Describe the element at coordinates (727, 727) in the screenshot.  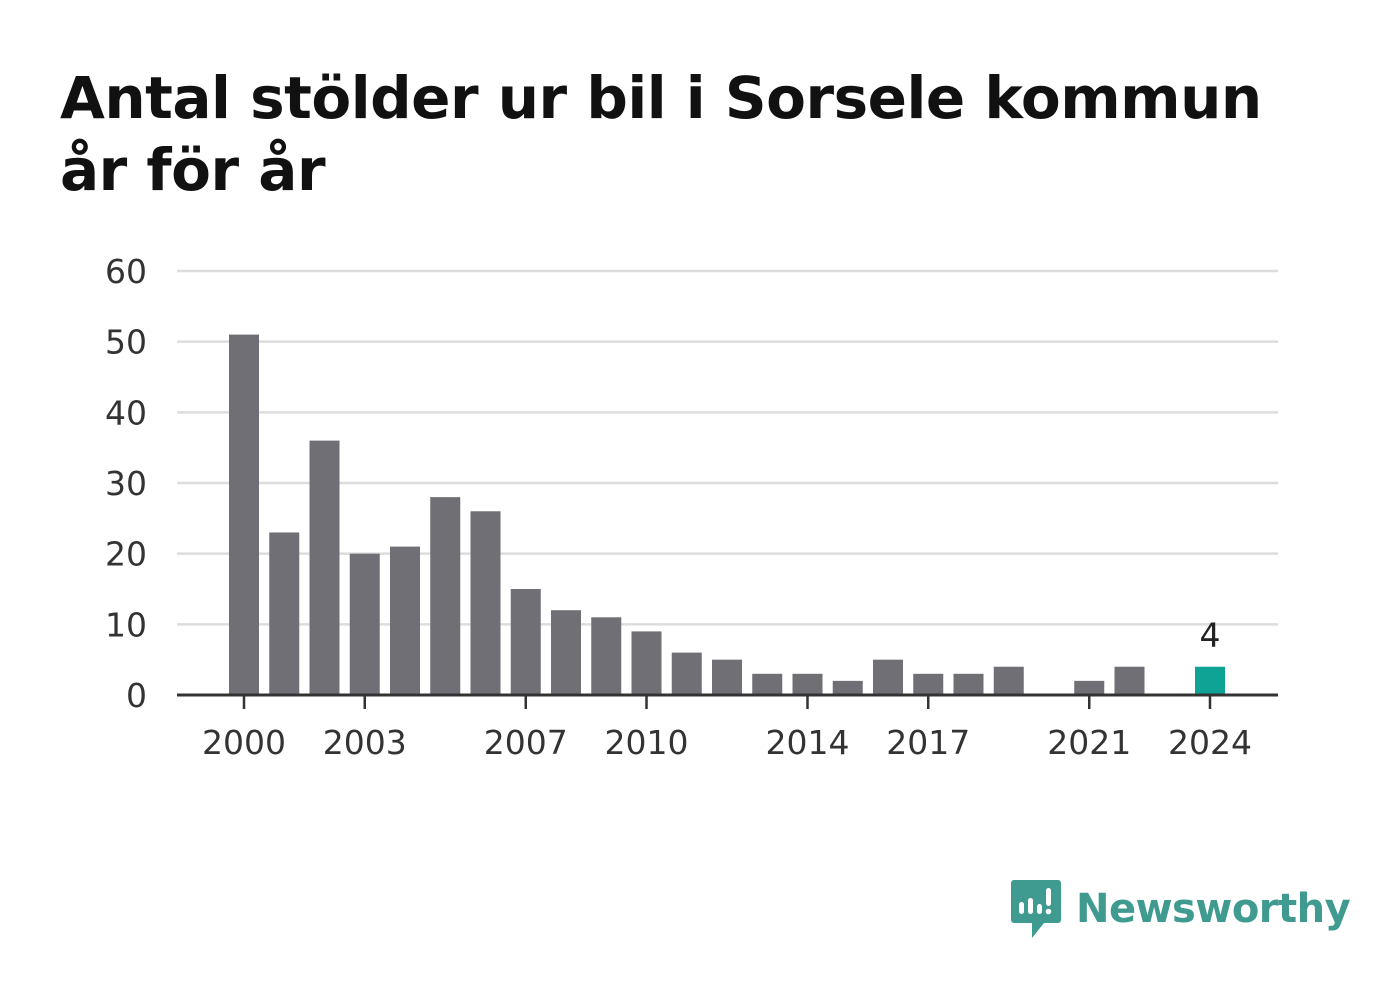
I see `x-axis: 2000 2003 2007 2010 2014 2017 2021 2024` at that location.